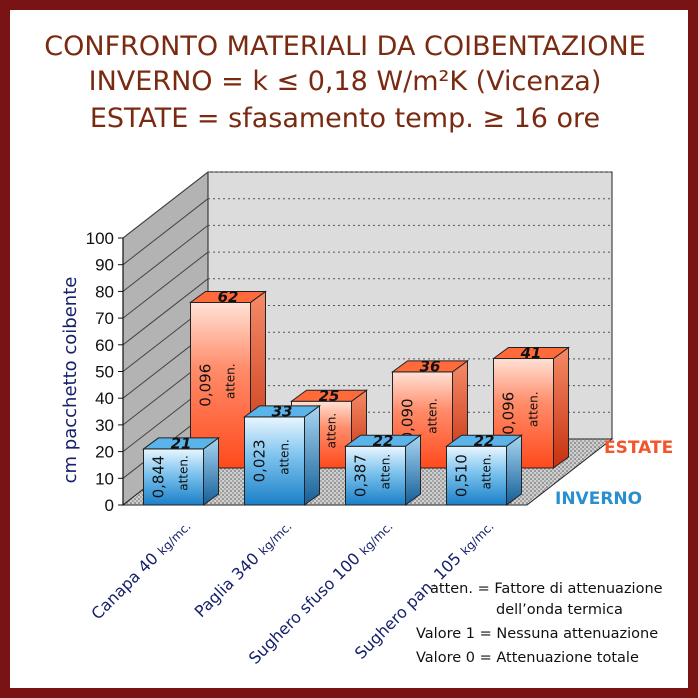  What do you see at coordinates (109, 505) in the screenshot?
I see `y-tick-label: 0` at bounding box center [109, 505].